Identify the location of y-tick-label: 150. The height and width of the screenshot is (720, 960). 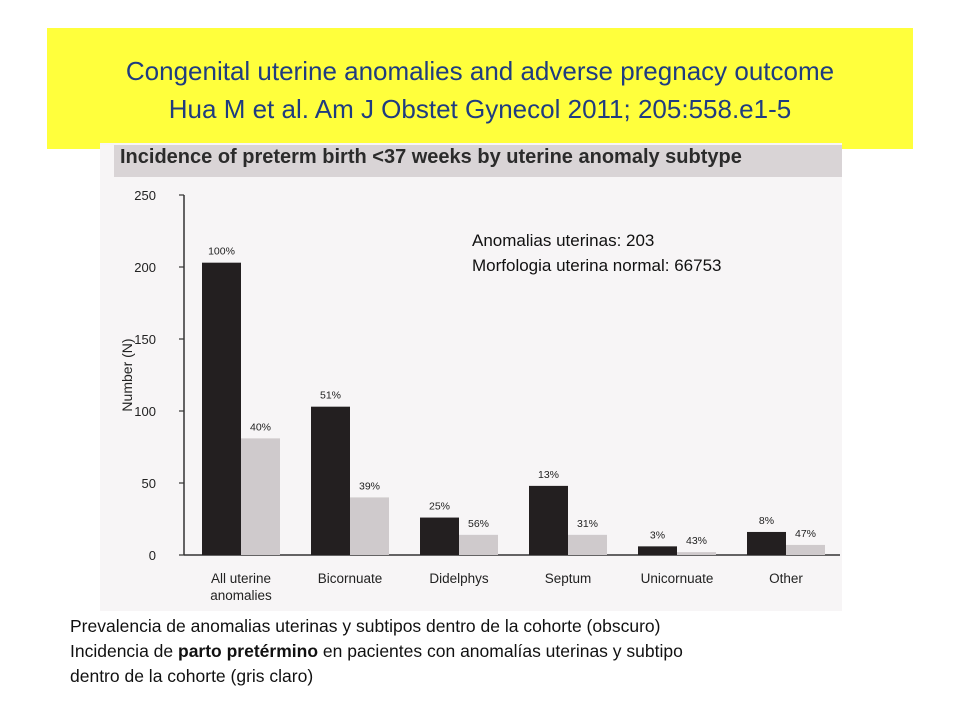
(145, 339).